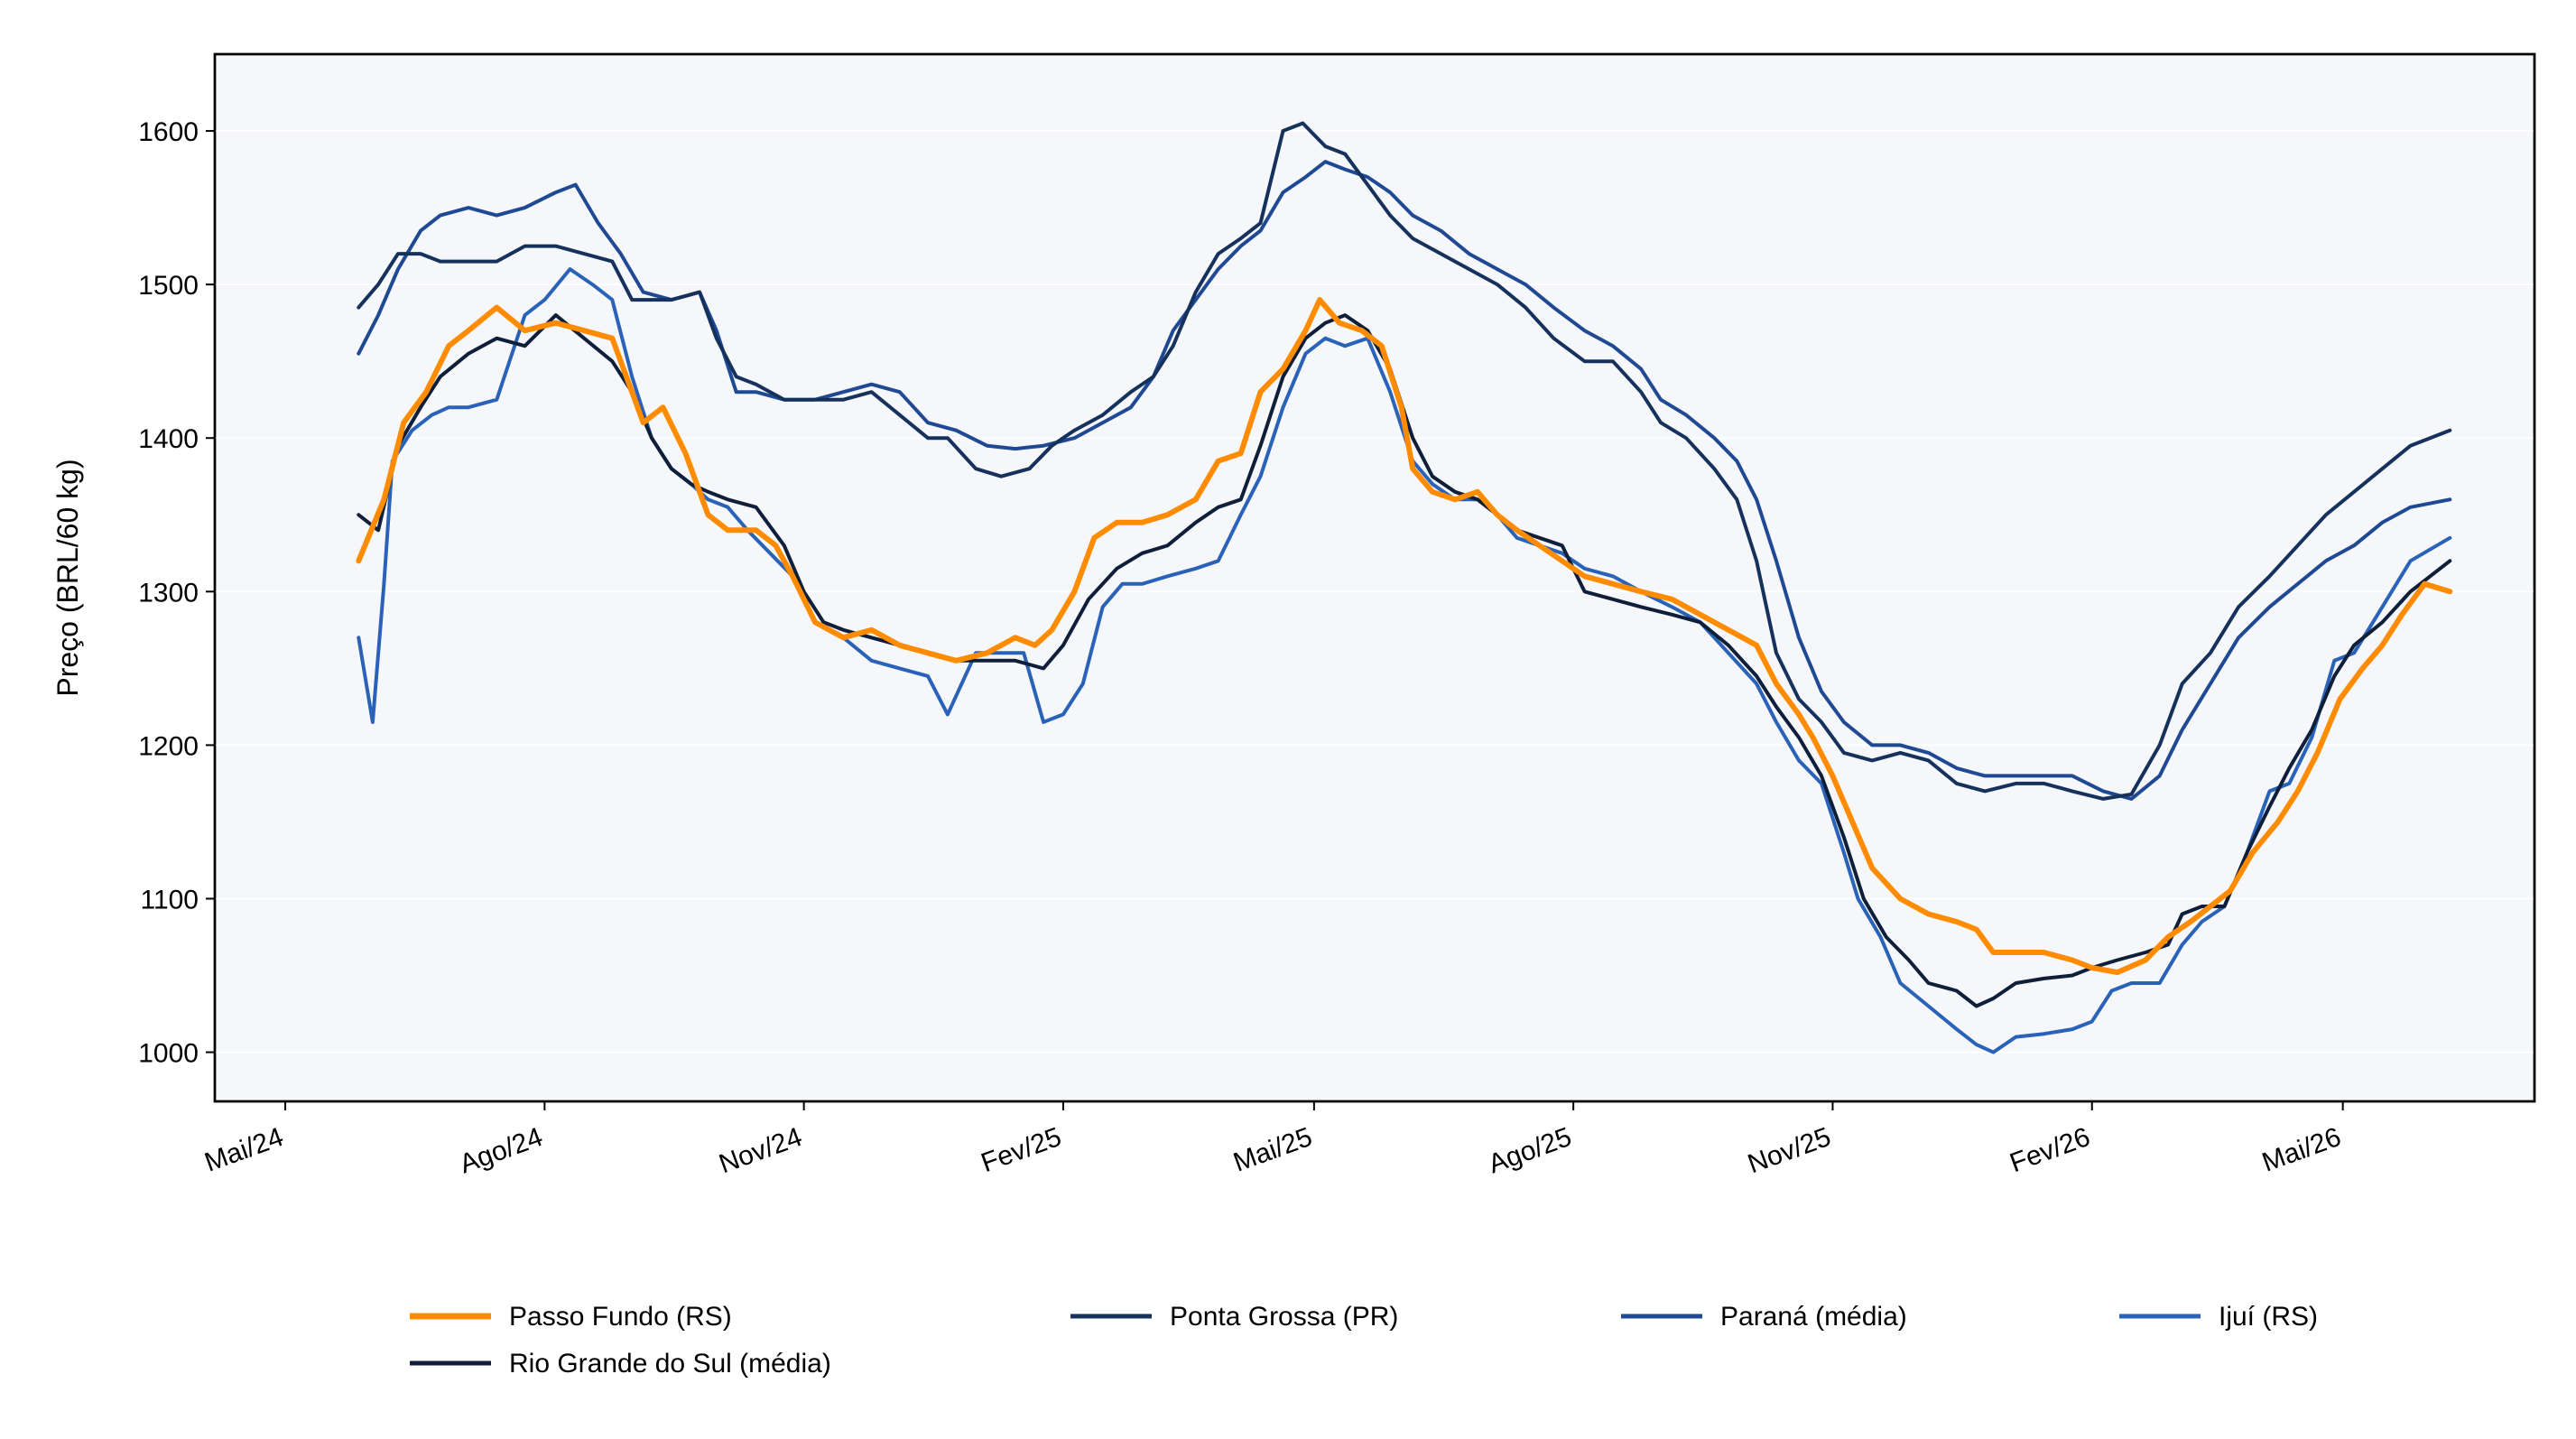 The image size is (2576, 1439). I want to click on x-tick-label: Ago/24, so click(502, 1151).